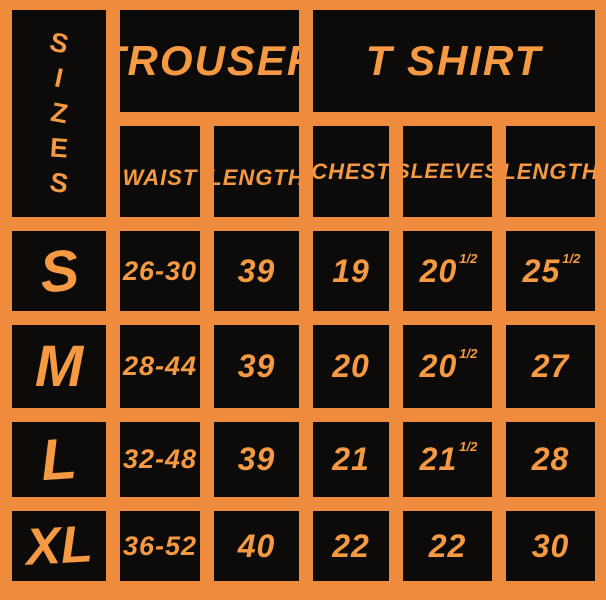 Image resolution: width=606 pixels, height=600 pixels. I want to click on cell-l-waist: 32-48, so click(160, 459).